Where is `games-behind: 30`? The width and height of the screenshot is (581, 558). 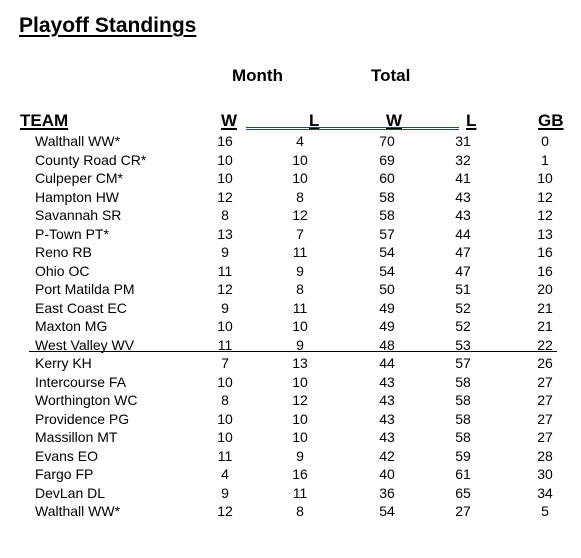 games-behind: 30 is located at coordinates (545, 474).